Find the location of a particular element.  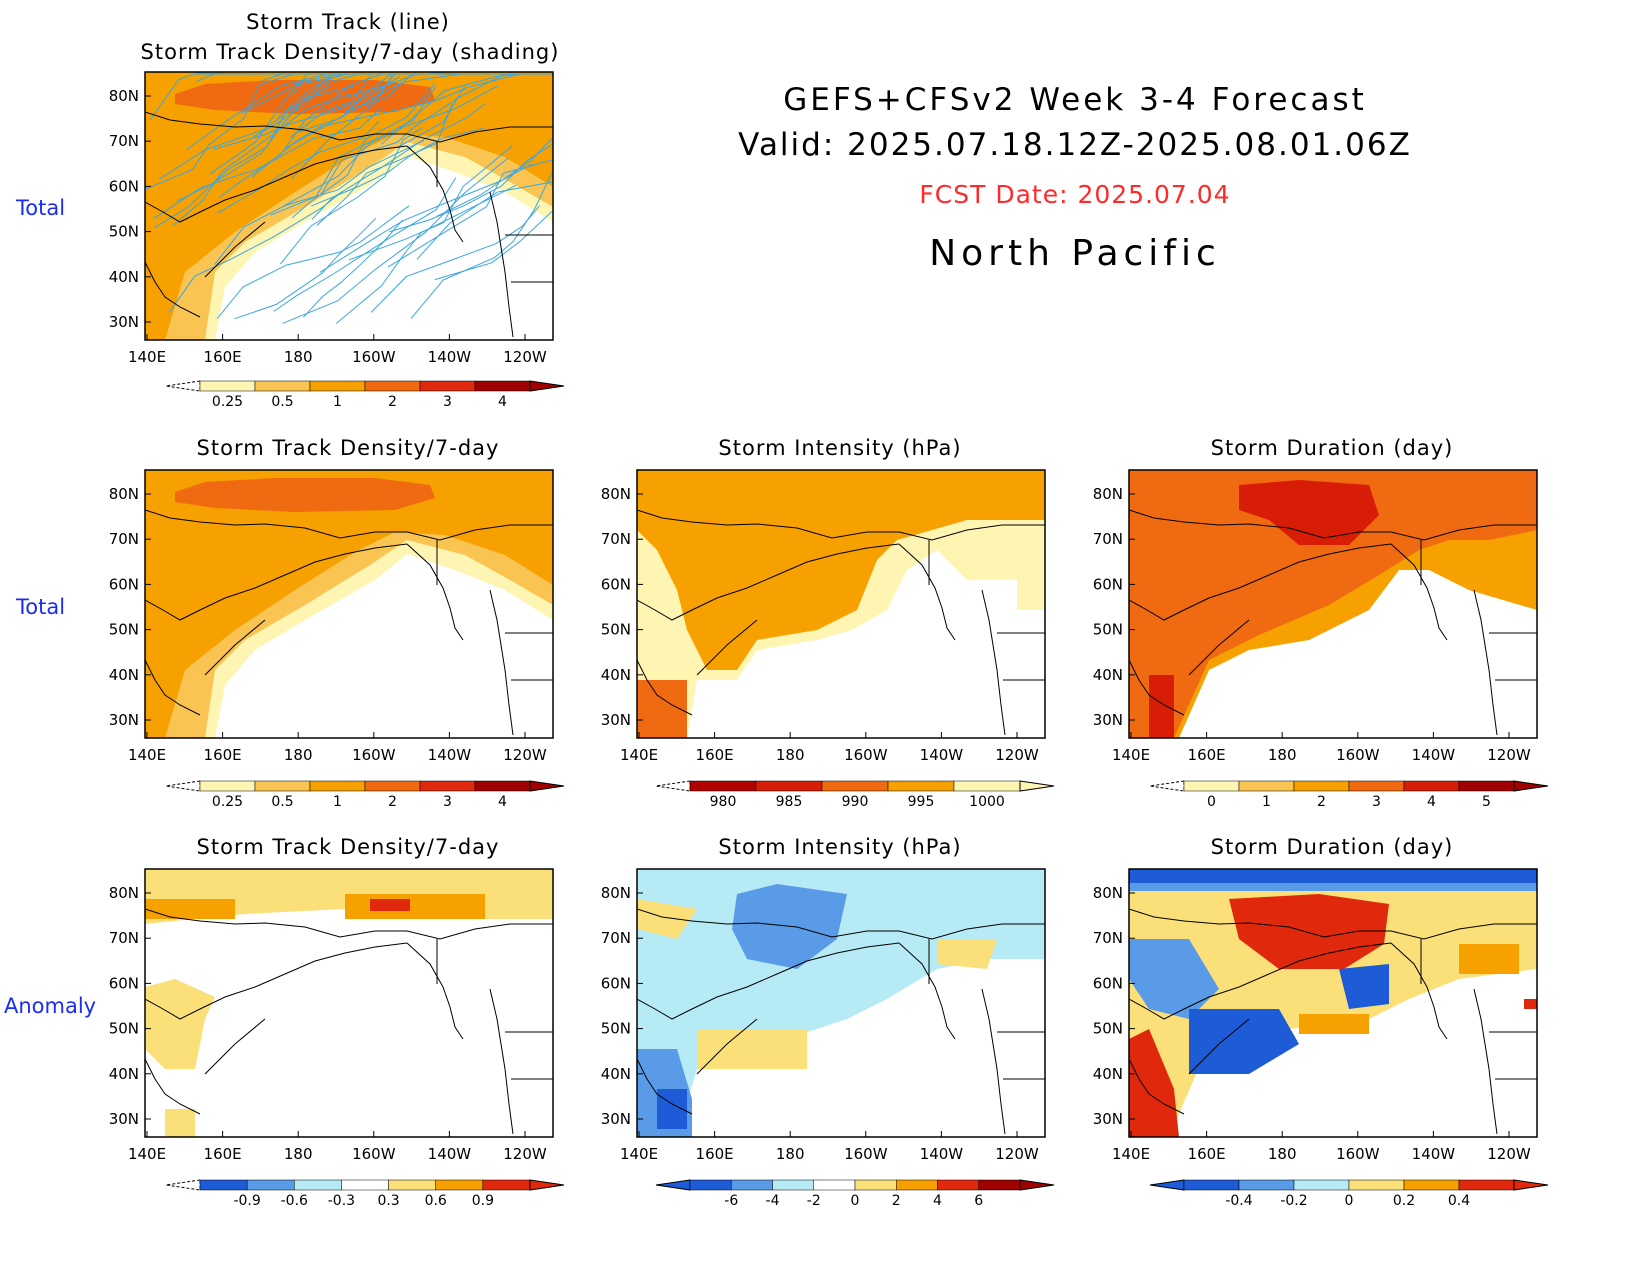

colorbar-label: 0.6 is located at coordinates (436, 1201).